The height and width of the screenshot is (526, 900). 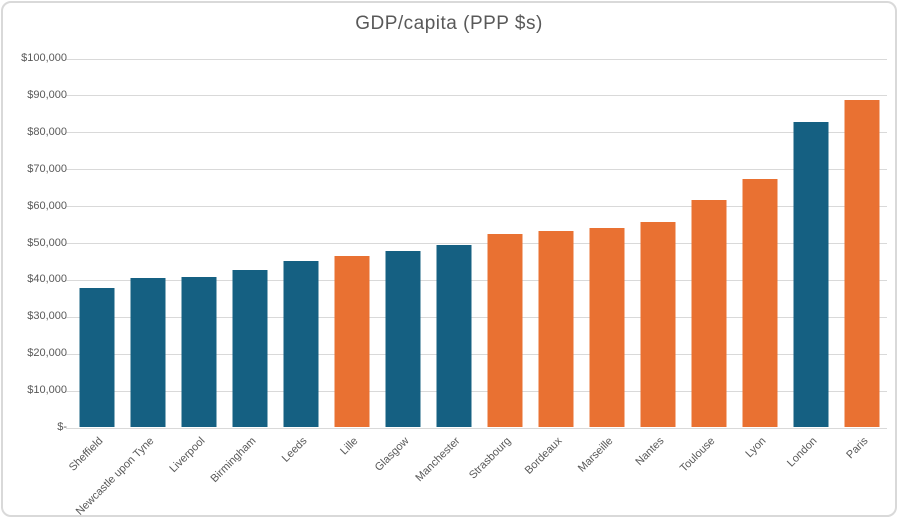 What do you see at coordinates (148, 352) in the screenshot?
I see `bar-newcastle-upon-tyne` at bounding box center [148, 352].